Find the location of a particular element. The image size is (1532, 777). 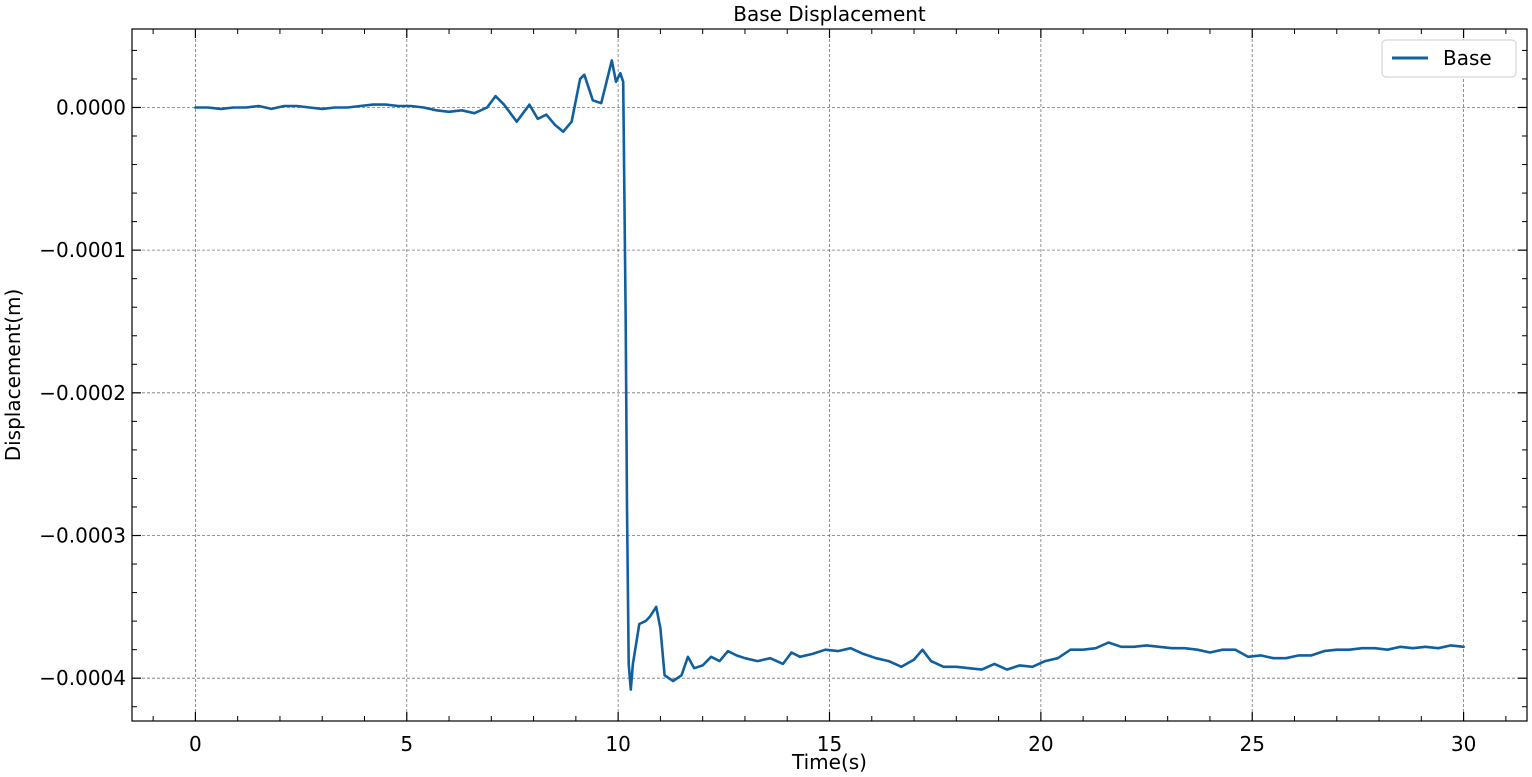

y-tick-label: −0.0003 is located at coordinates (82, 536).